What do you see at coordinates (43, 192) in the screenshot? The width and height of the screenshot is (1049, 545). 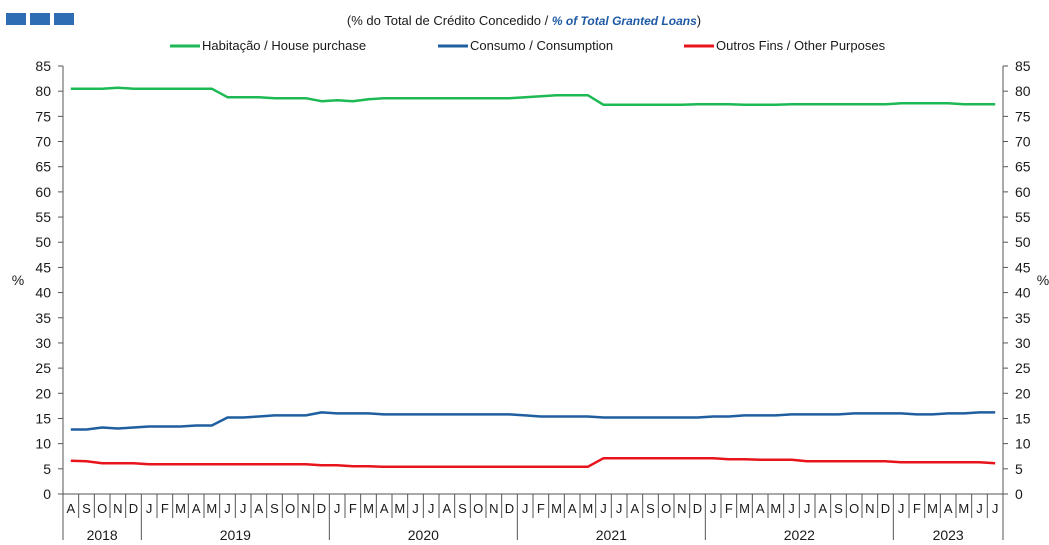 I see `y-tick-label-left: 60` at bounding box center [43, 192].